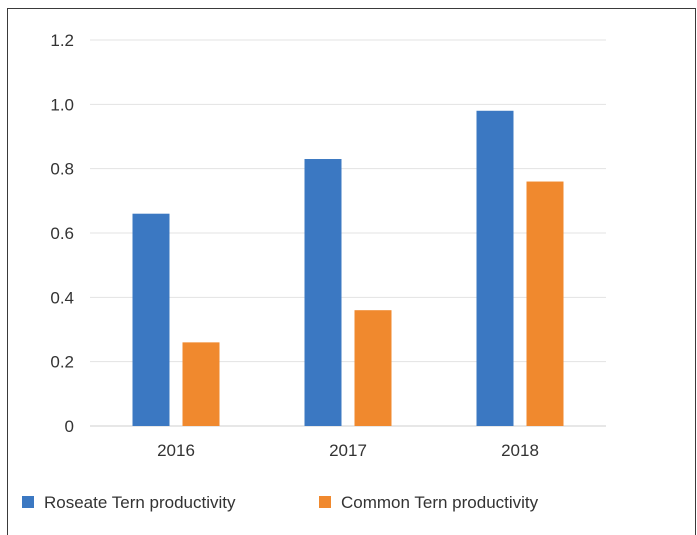 The height and width of the screenshot is (535, 697). I want to click on x-tick-label: 2016, so click(176, 450).